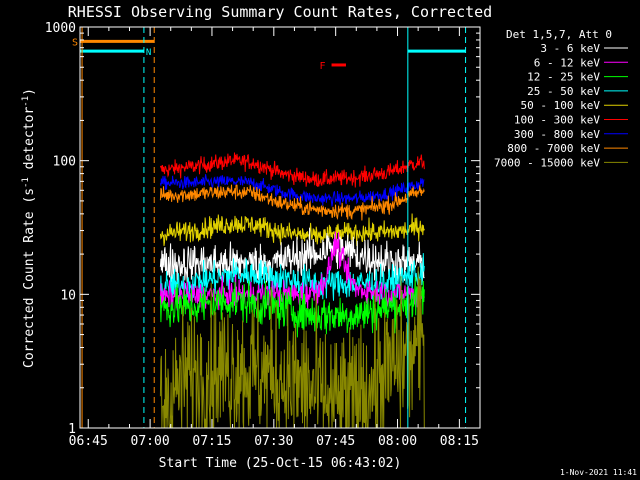 This screenshot has width=640, height=480. Describe the element at coordinates (323, 66) in the screenshot. I see `flare-label: F` at that location.